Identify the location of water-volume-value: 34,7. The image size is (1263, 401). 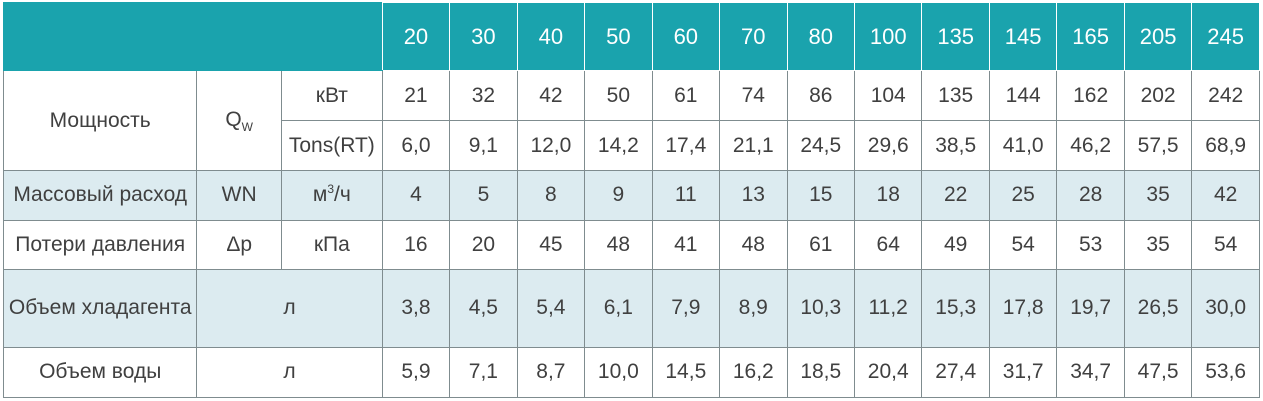
(1090, 372).